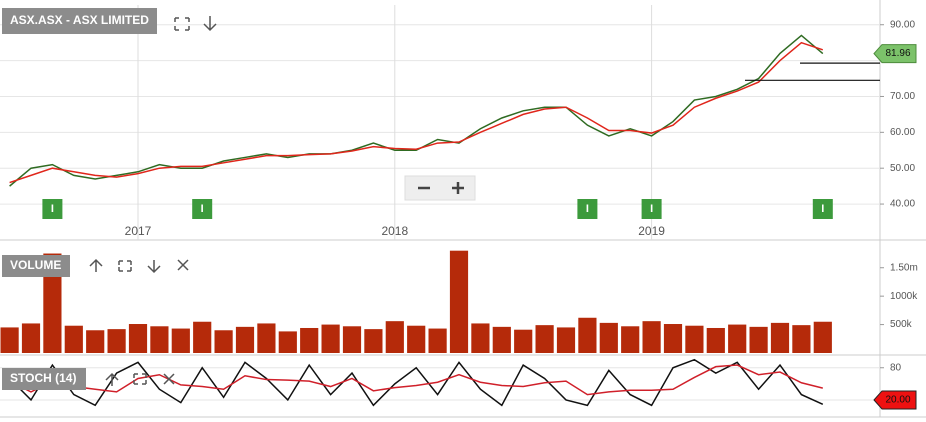 Image resolution: width=926 pixels, height=422 pixels. Describe the element at coordinates (138, 231) in the screenshot. I see `x-tick-label: 2017` at that location.